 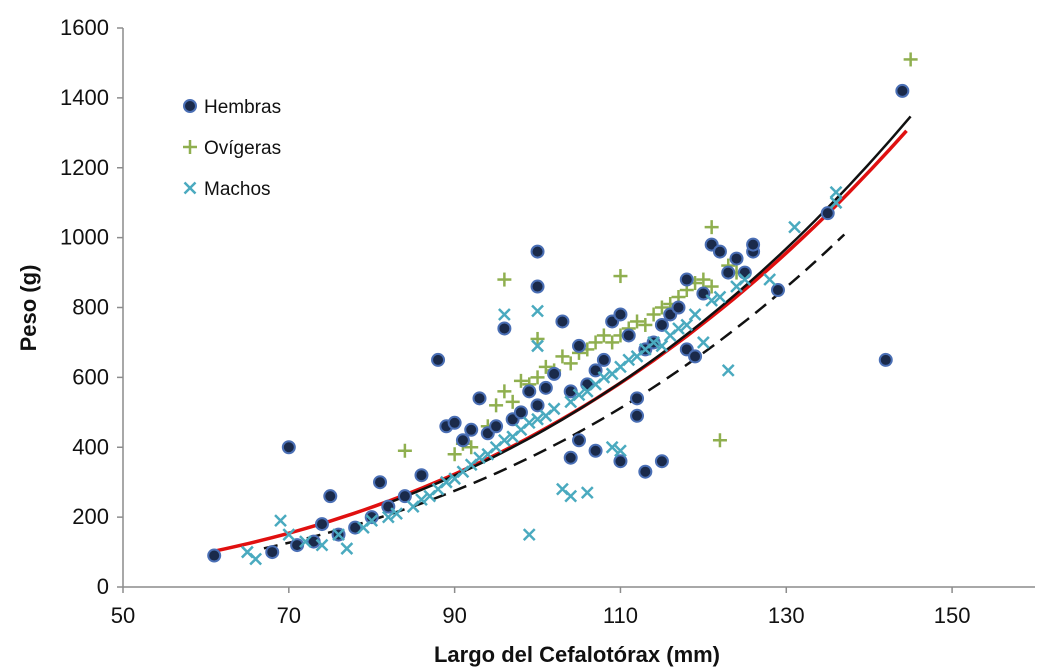 I want to click on y-axis-title: Peso (g), so click(x=28, y=308).